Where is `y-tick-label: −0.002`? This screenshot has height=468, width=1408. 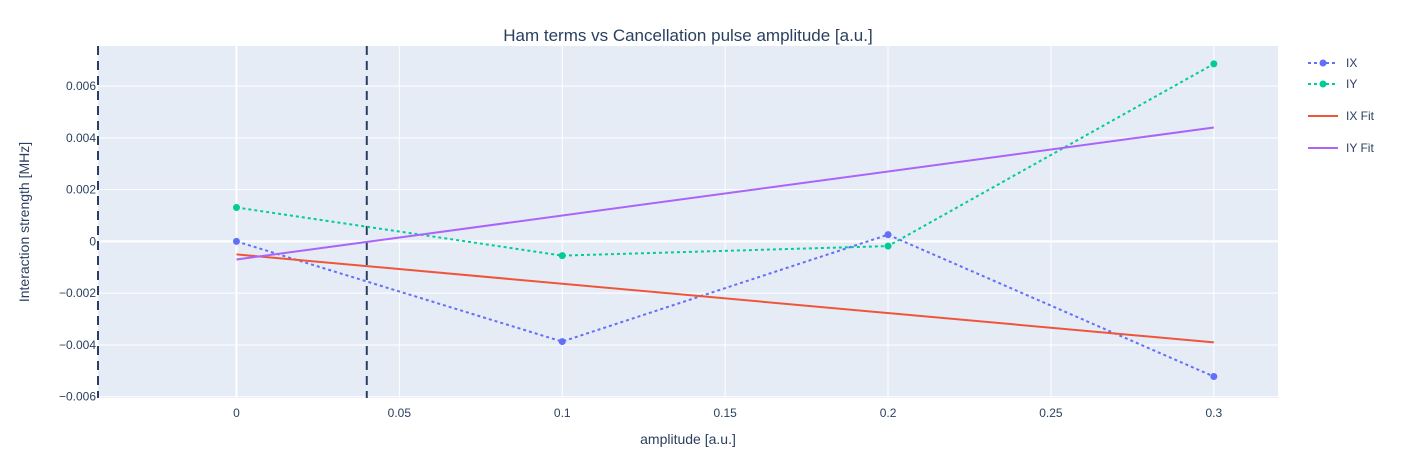
y-tick-label: −0.002 is located at coordinates (77, 293).